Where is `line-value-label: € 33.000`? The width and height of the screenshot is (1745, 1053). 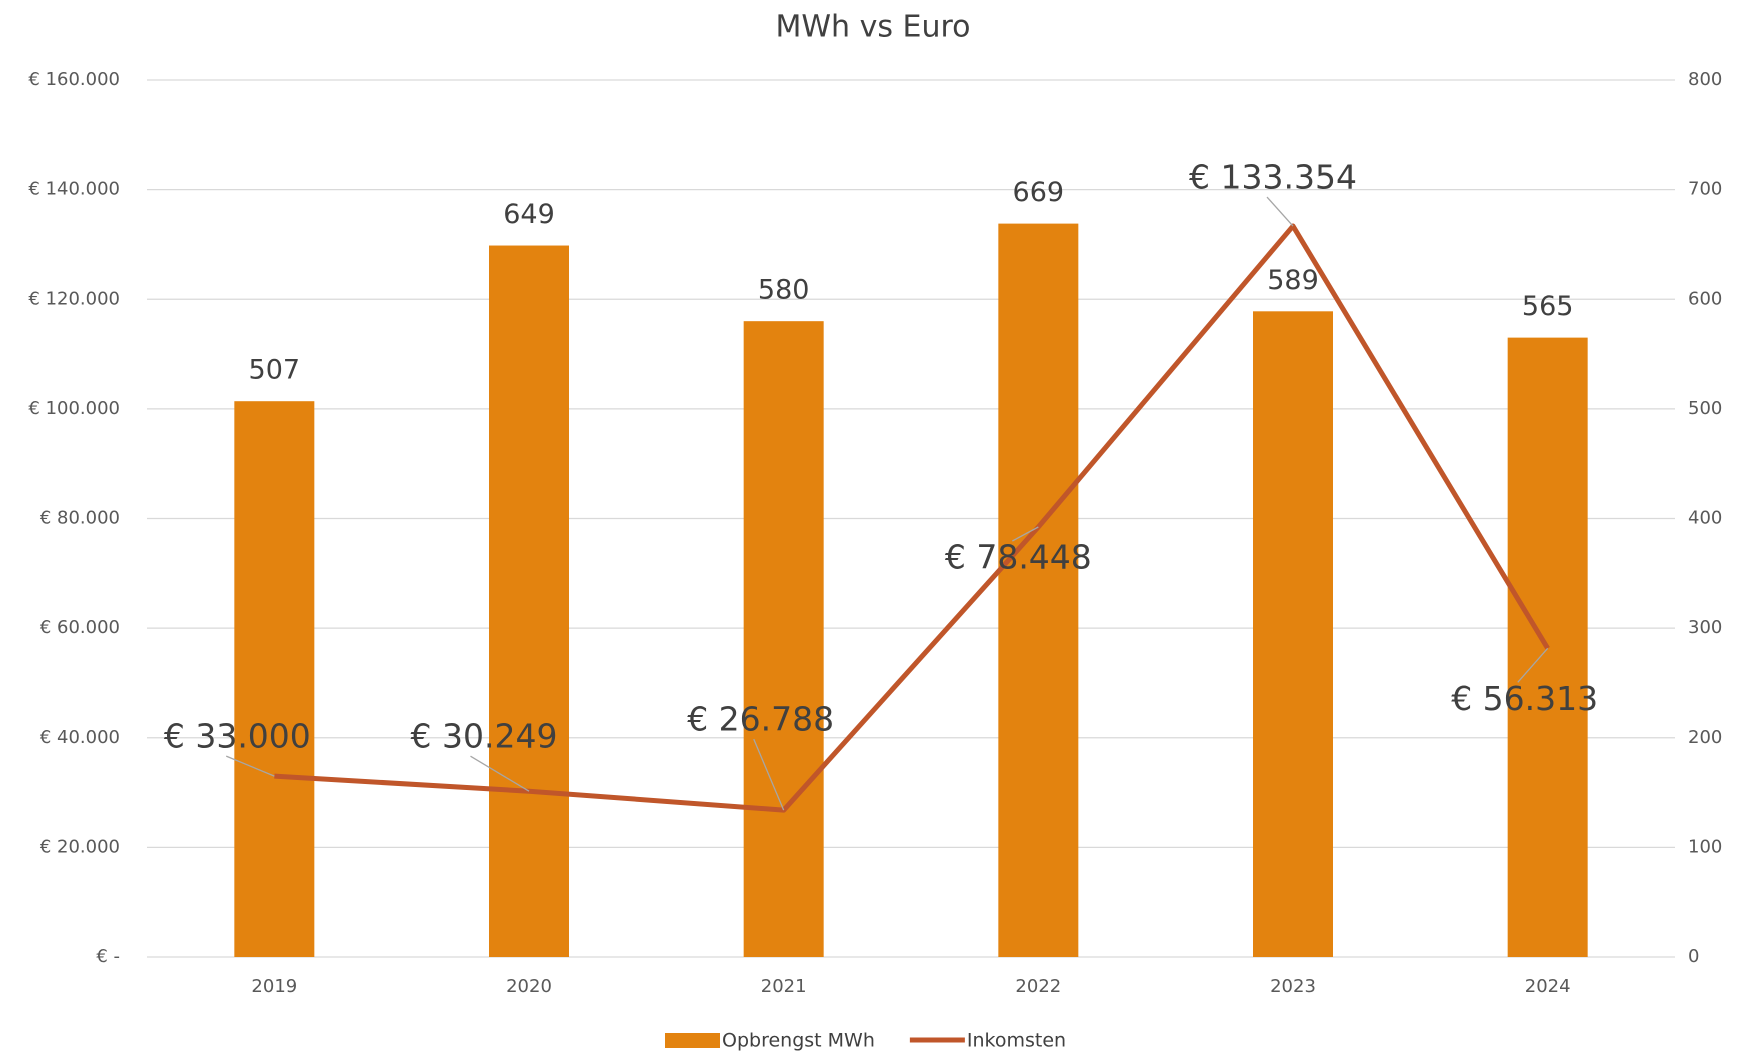 line-value-label: € 33.000 is located at coordinates (237, 736).